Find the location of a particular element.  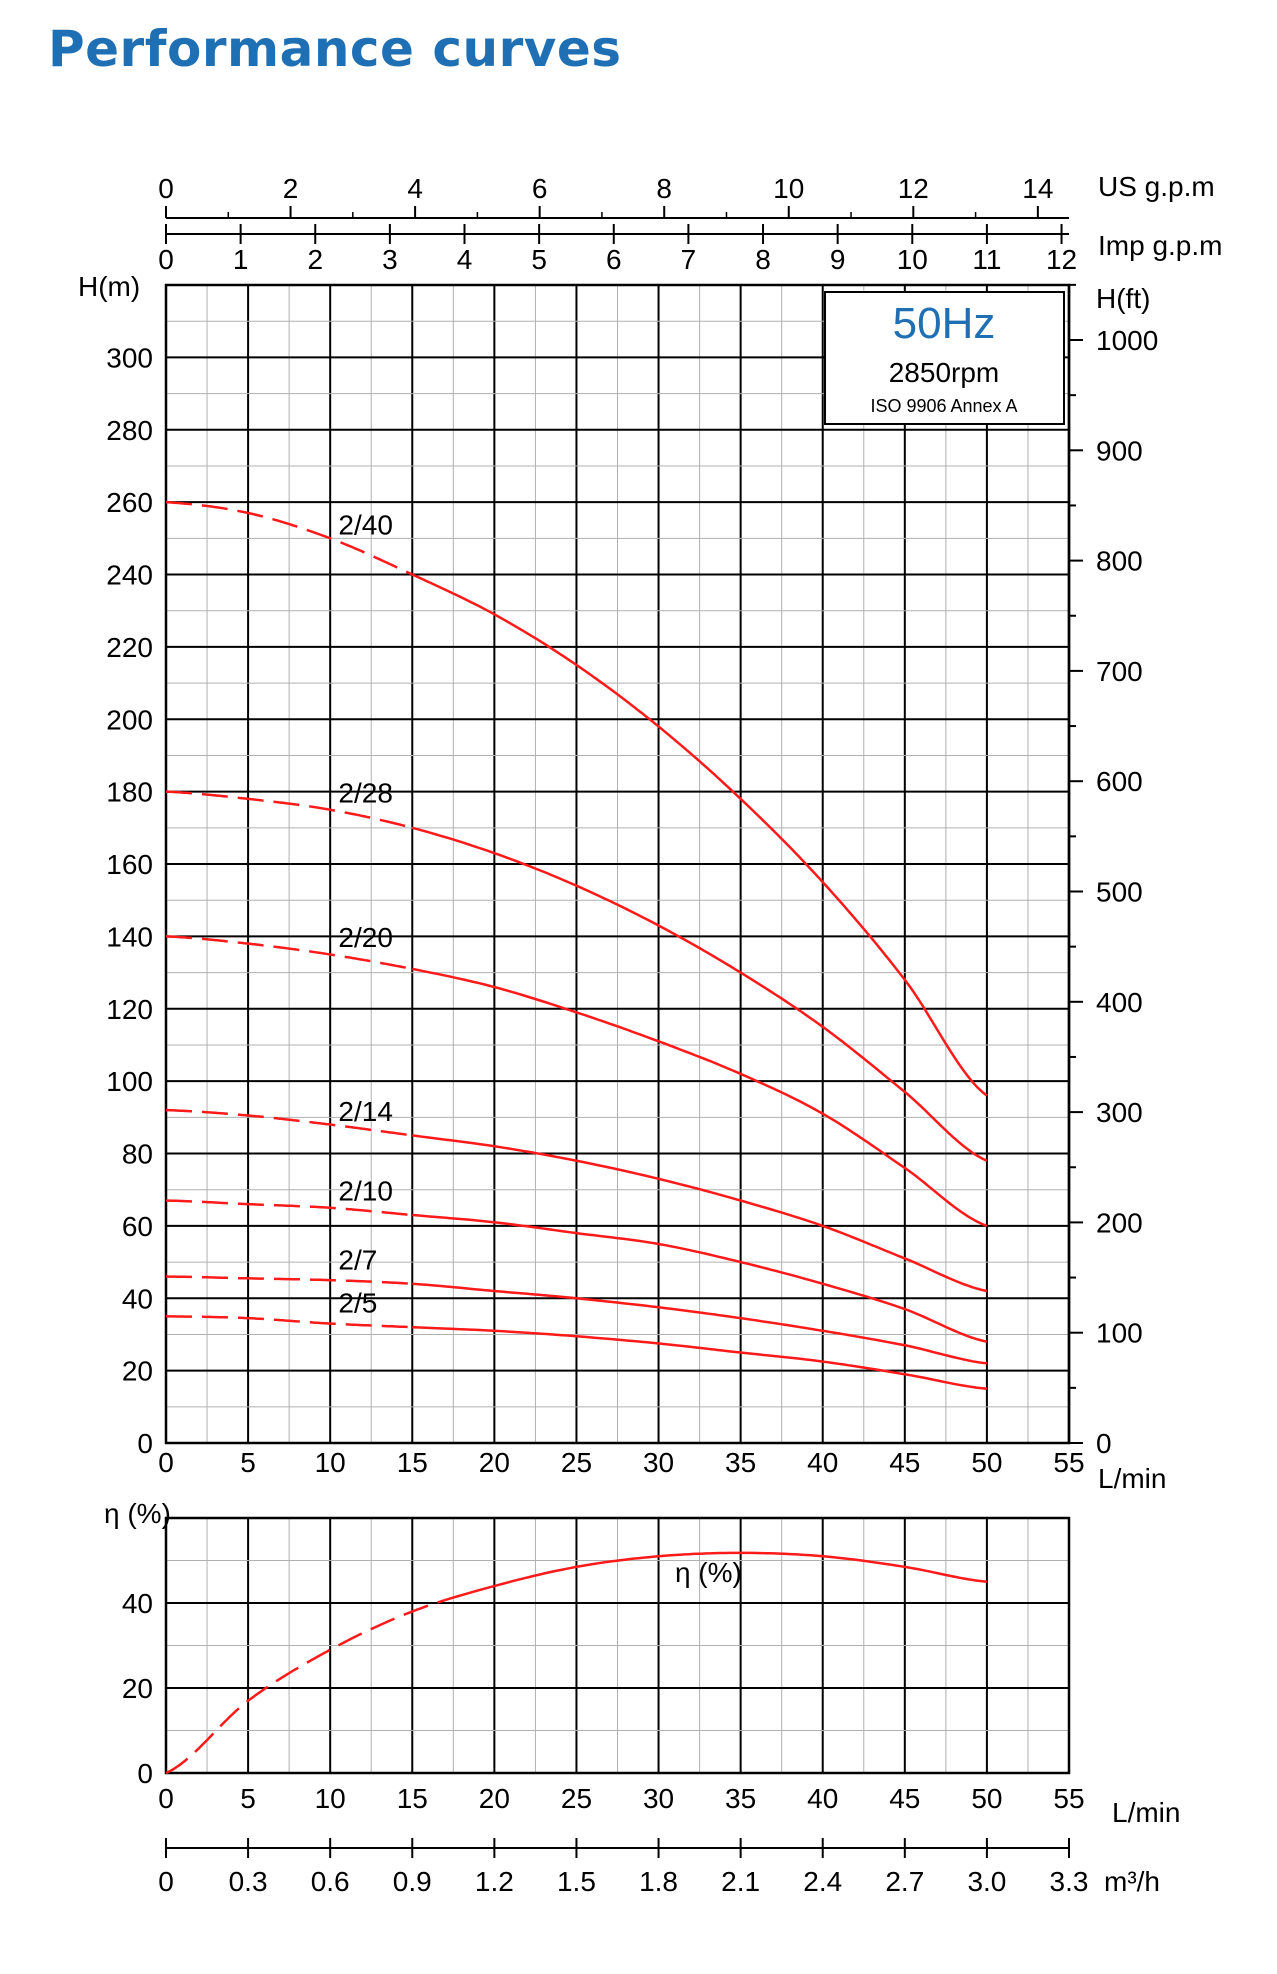

eff-x-tick-label: 55 is located at coordinates (1068, 1798).